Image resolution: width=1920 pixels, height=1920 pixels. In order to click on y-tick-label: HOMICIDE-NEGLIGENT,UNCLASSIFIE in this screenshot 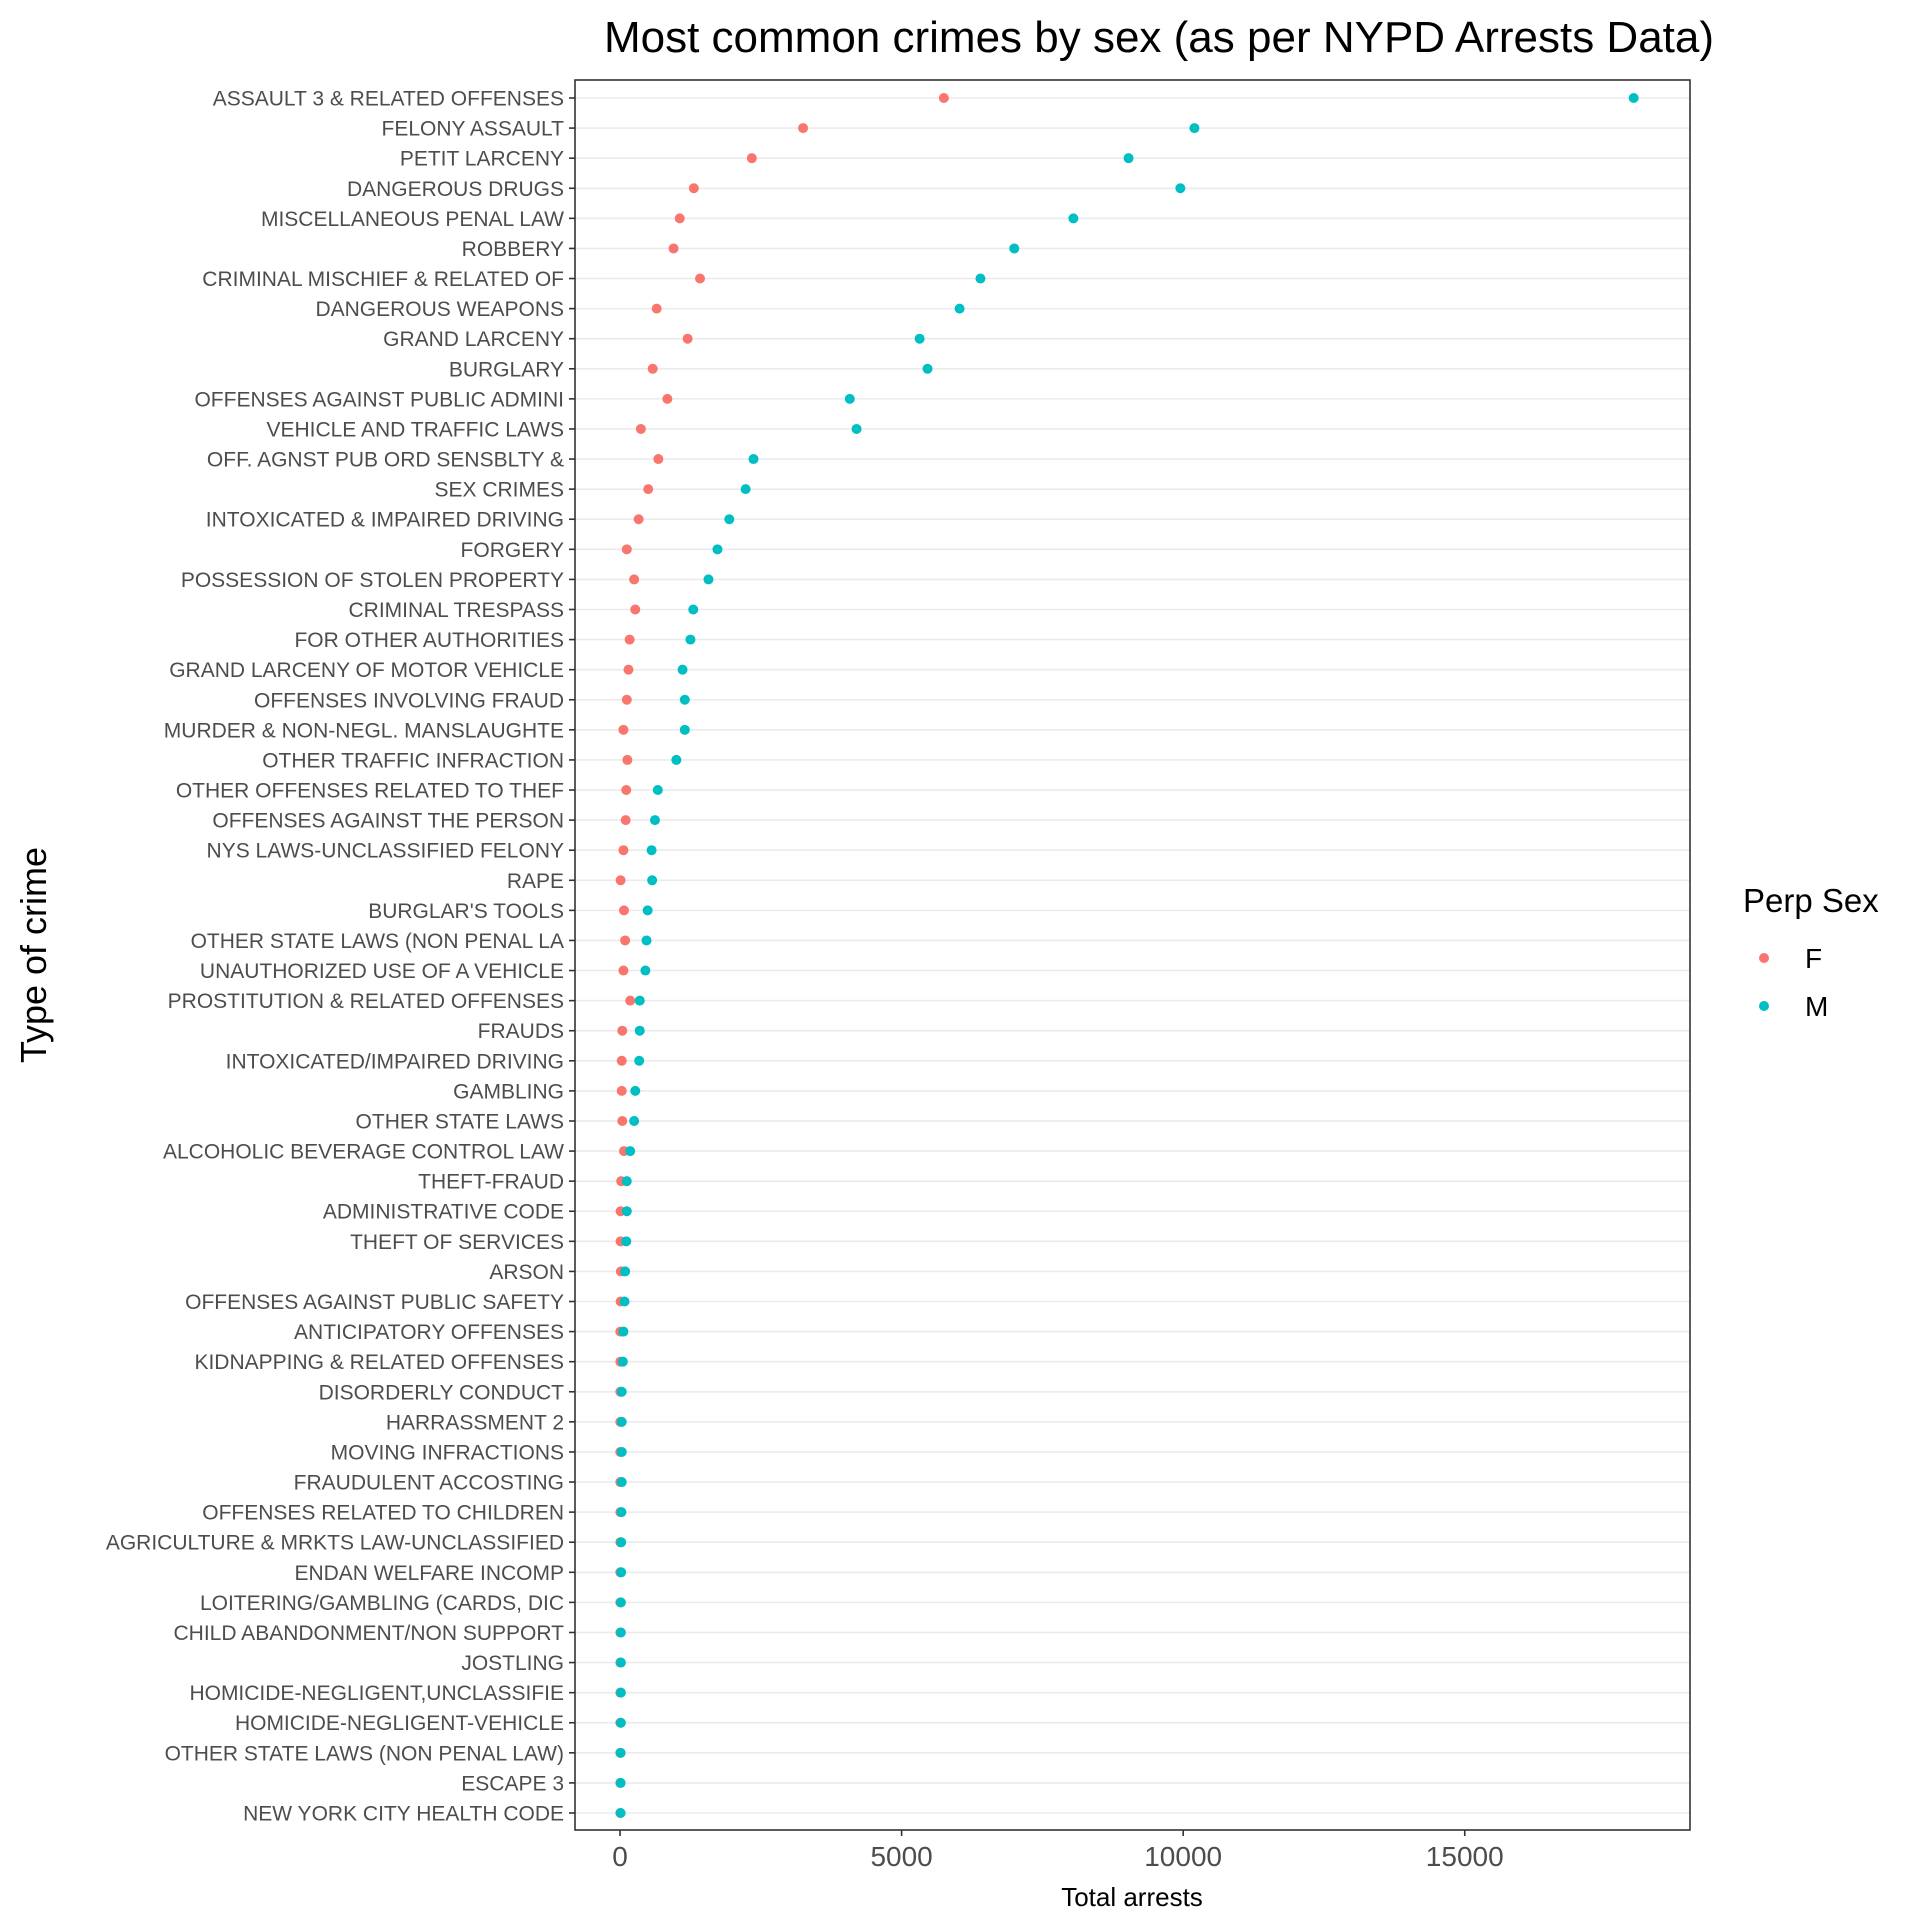, I will do `click(376, 1693)`.